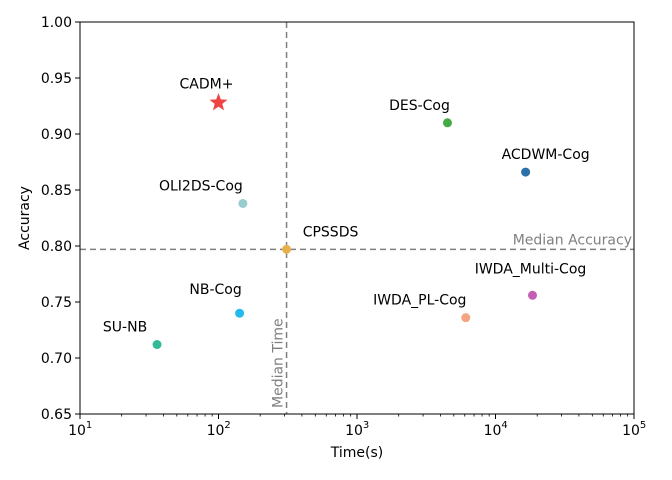  I want to click on x-tick-exponent: 4, so click(504, 425).